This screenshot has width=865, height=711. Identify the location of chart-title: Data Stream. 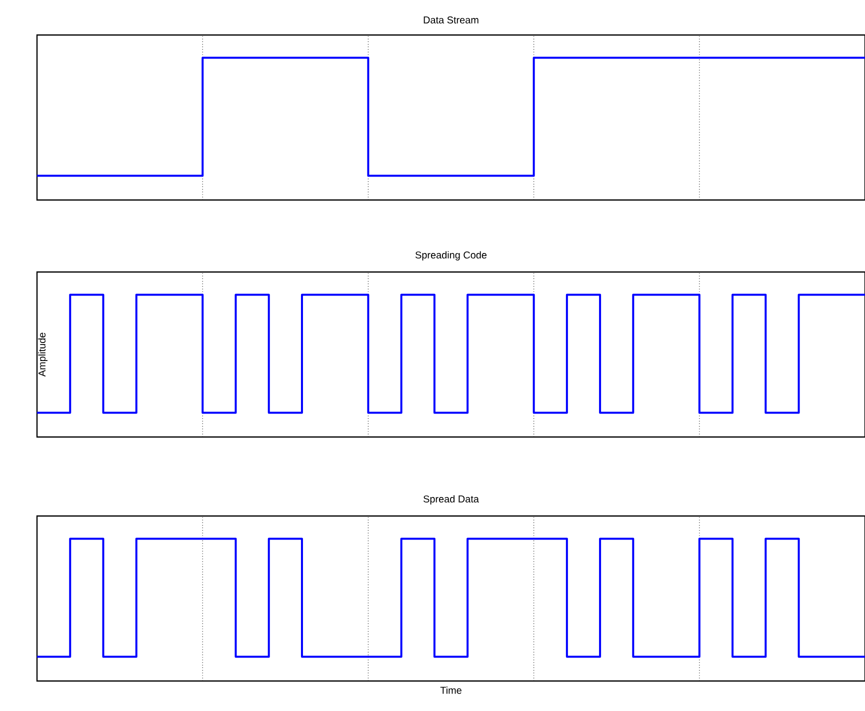
(451, 20).